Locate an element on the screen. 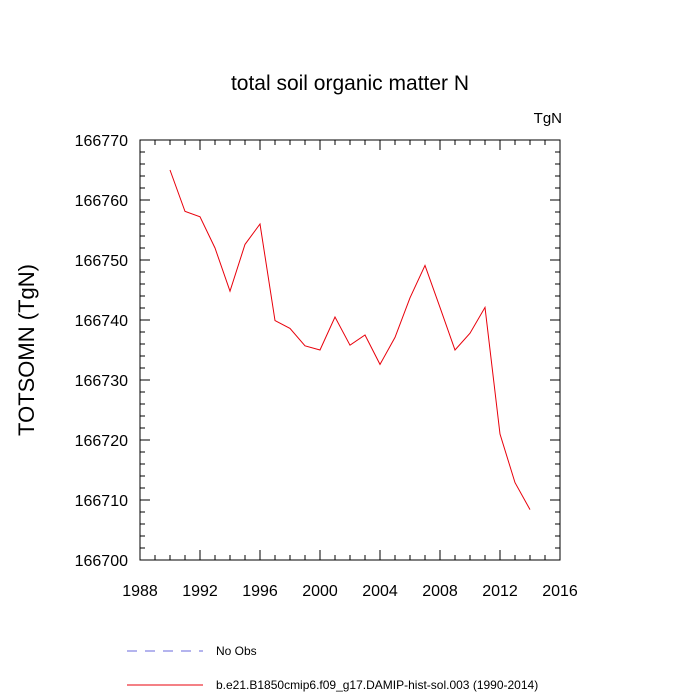  x-tick-label: 2000 is located at coordinates (320, 591).